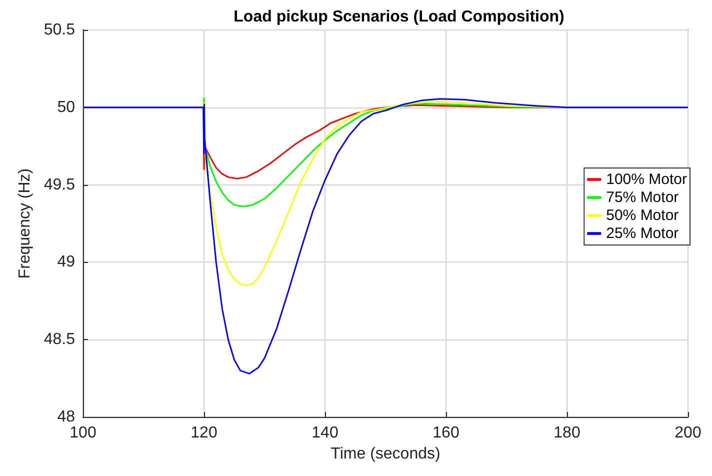  What do you see at coordinates (83, 433) in the screenshot?
I see `x-tick-label: 100` at bounding box center [83, 433].